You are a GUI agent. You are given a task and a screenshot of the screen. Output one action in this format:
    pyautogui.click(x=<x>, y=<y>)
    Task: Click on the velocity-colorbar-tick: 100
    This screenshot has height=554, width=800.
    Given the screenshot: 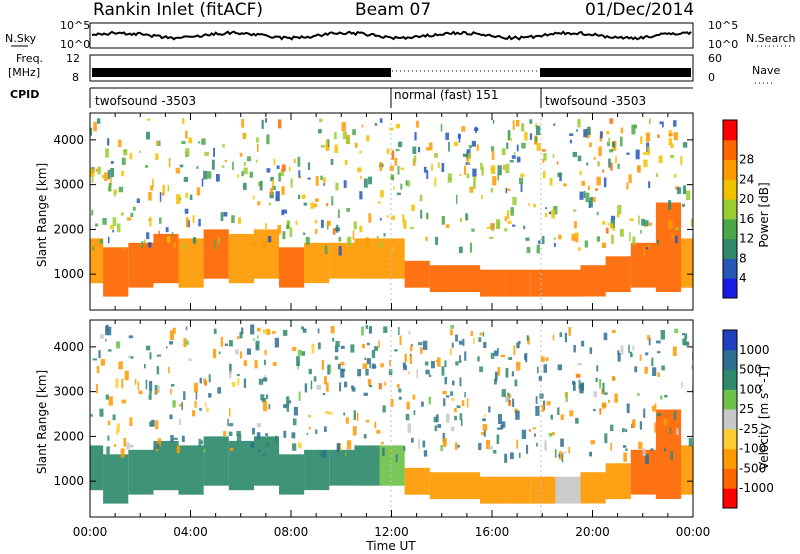 What is the action you would take?
    pyautogui.click(x=750, y=389)
    